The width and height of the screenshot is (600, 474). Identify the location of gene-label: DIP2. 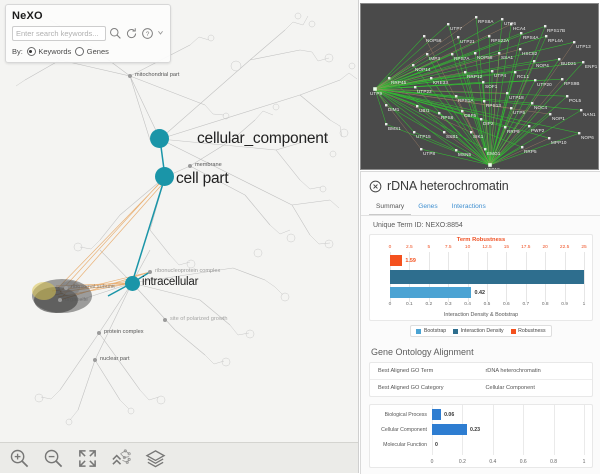
(488, 123).